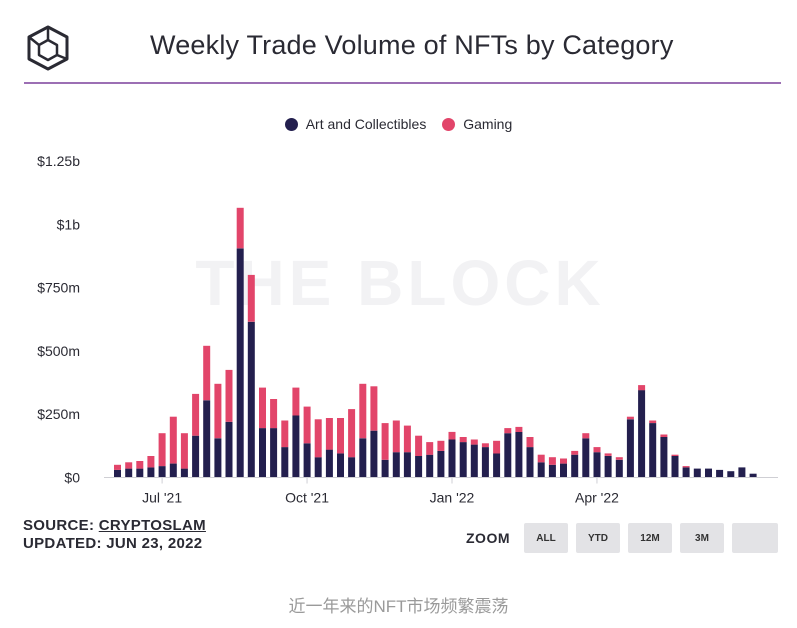 The width and height of the screenshot is (797, 628). Describe the element at coordinates (650, 538) in the screenshot. I see `zoom-12m-button: 12M` at that location.